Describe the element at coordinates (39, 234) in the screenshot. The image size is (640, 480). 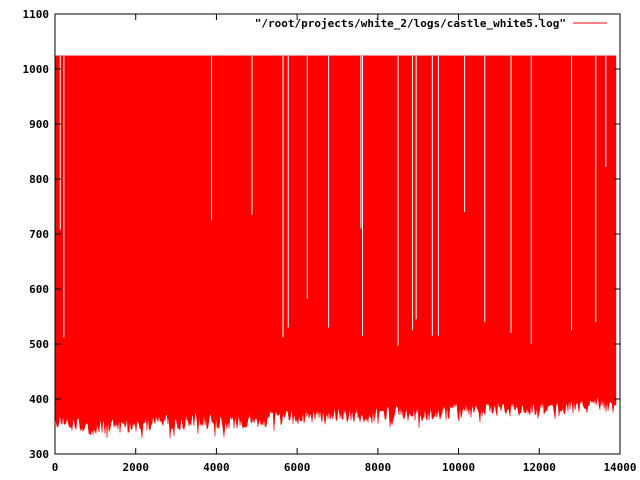
I see `y-tick-label: 700` at that location.